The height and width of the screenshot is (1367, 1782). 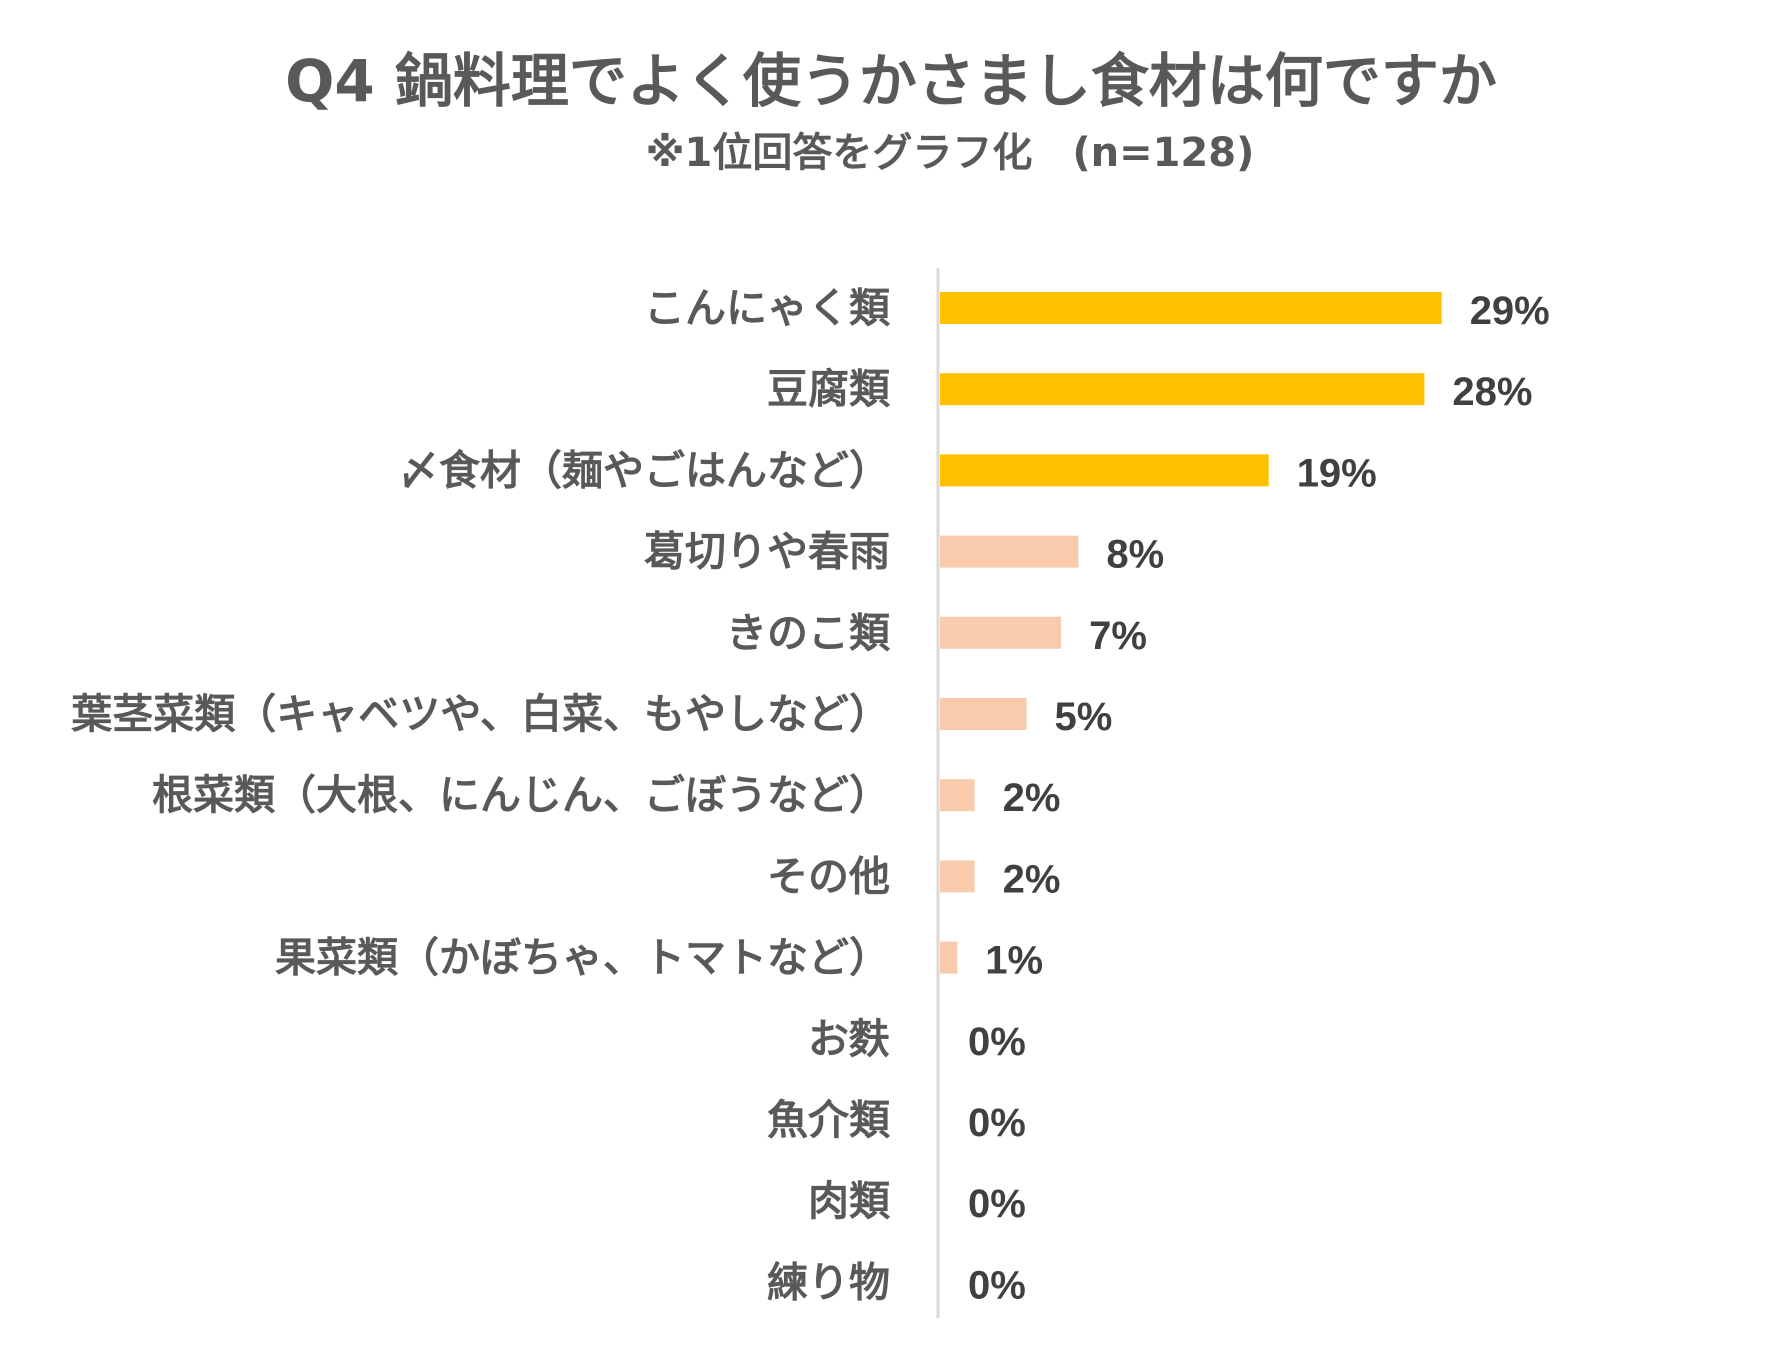 I want to click on value-label-3: 8%, so click(x=1135, y=555).